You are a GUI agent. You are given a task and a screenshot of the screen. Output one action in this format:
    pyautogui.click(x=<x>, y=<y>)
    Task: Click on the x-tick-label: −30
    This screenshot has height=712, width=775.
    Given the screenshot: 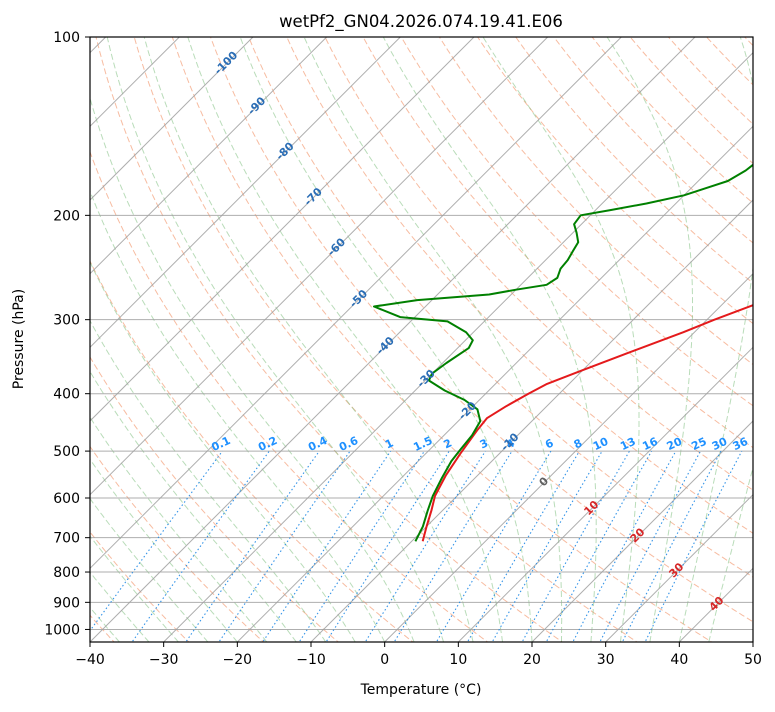 What is the action you would take?
    pyautogui.click(x=164, y=660)
    